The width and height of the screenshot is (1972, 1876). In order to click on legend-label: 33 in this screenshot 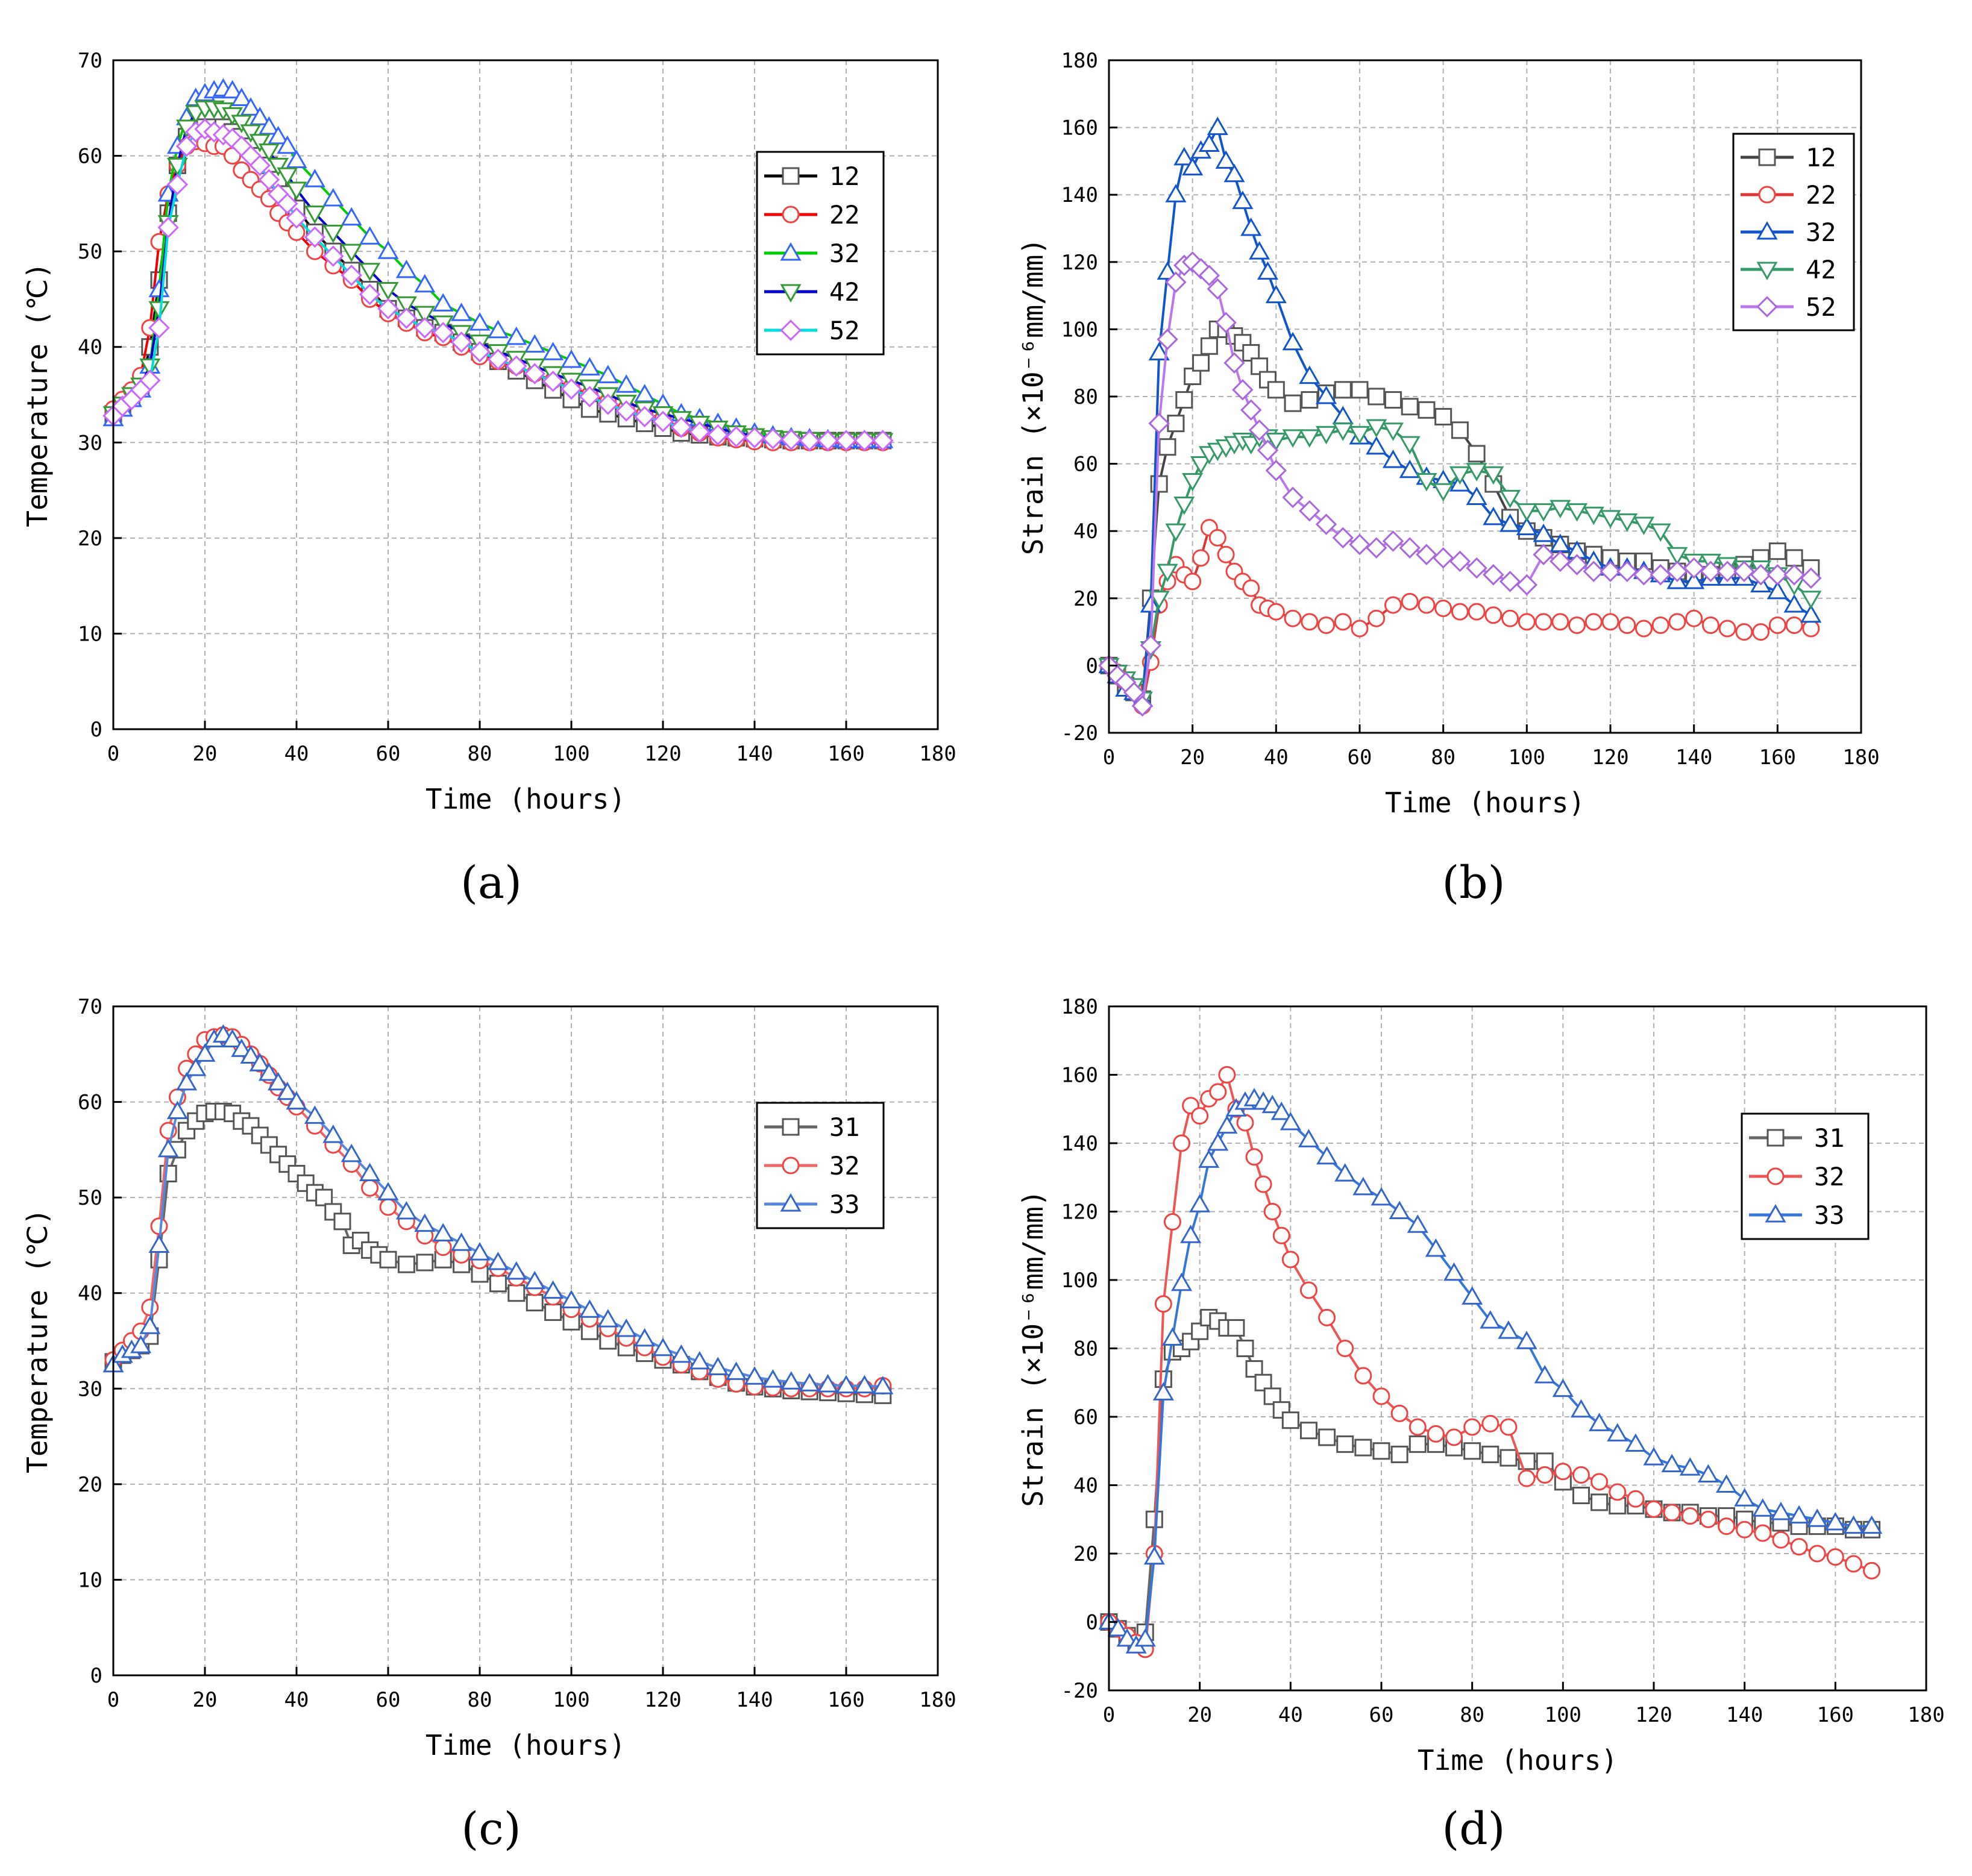, I will do `click(844, 1204)`.